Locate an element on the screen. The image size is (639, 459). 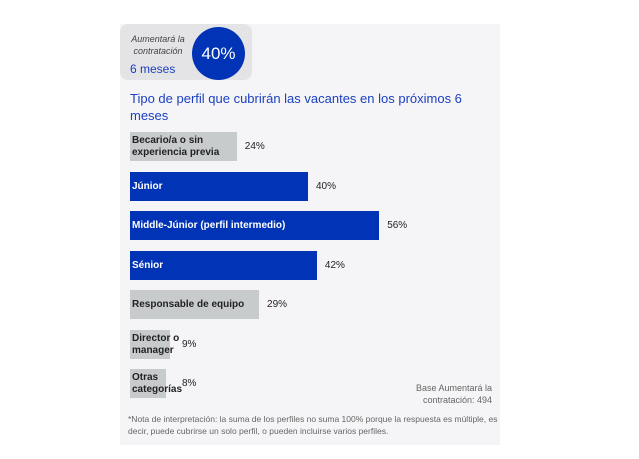
bar-label: Director o manager is located at coordinates (156, 344).